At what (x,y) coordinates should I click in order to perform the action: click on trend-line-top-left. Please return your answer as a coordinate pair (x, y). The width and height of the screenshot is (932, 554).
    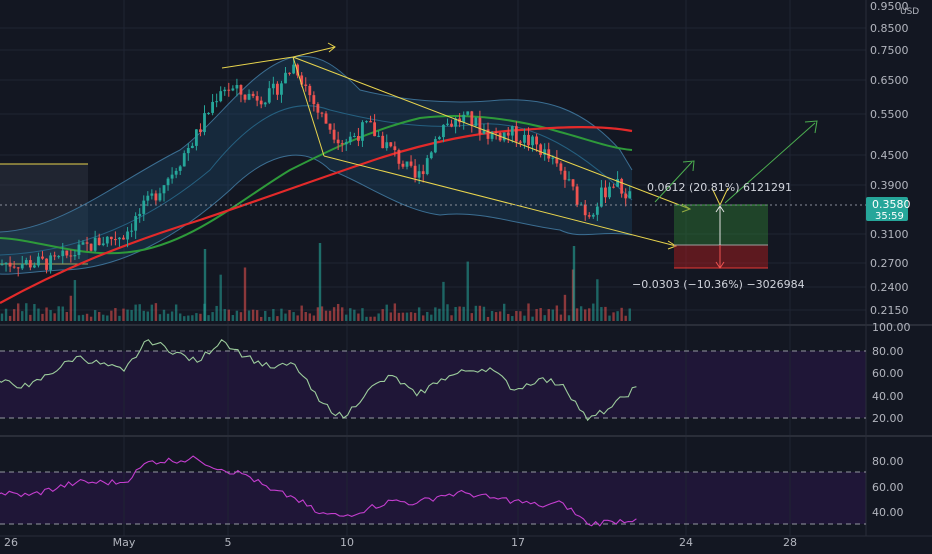
    Looking at the image, I should click on (257, 62).